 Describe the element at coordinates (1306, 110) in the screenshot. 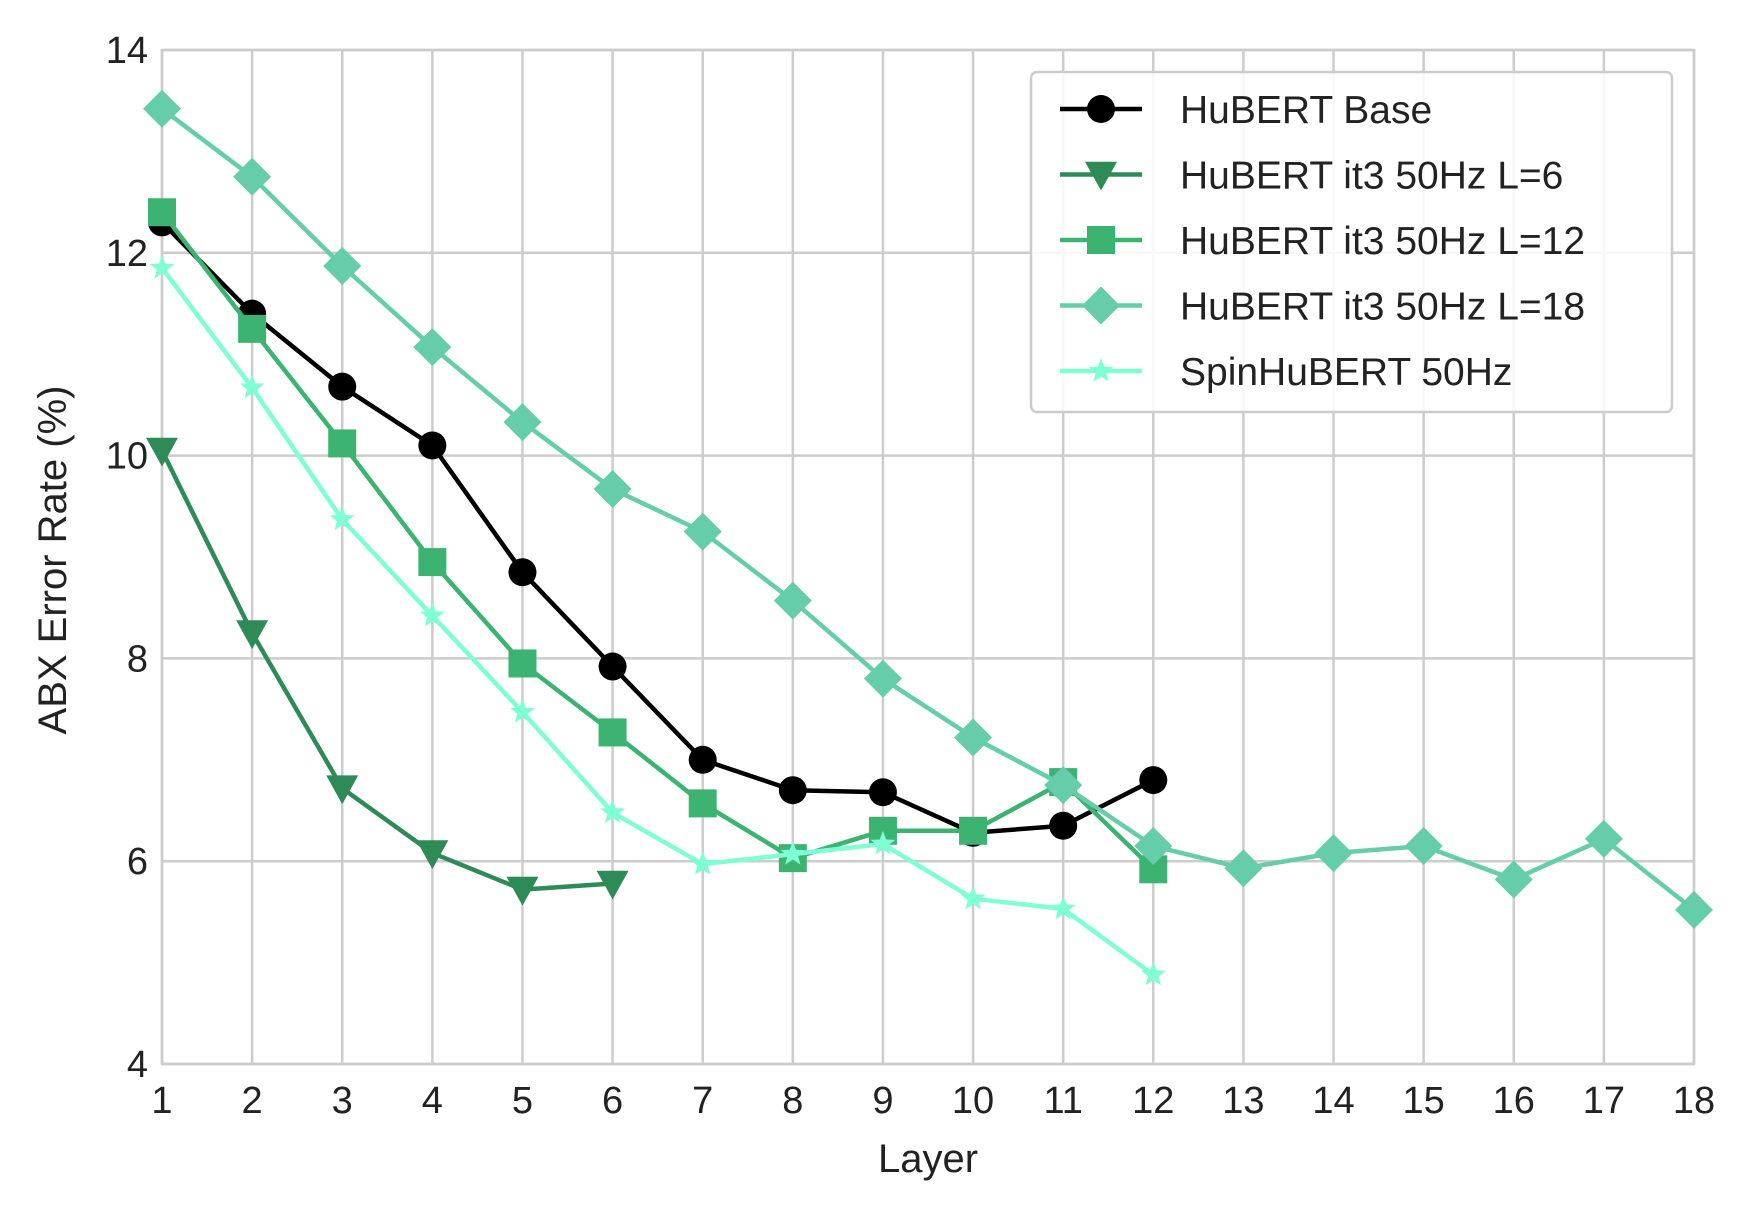

I see `legend-label: HuBERT Base` at that location.